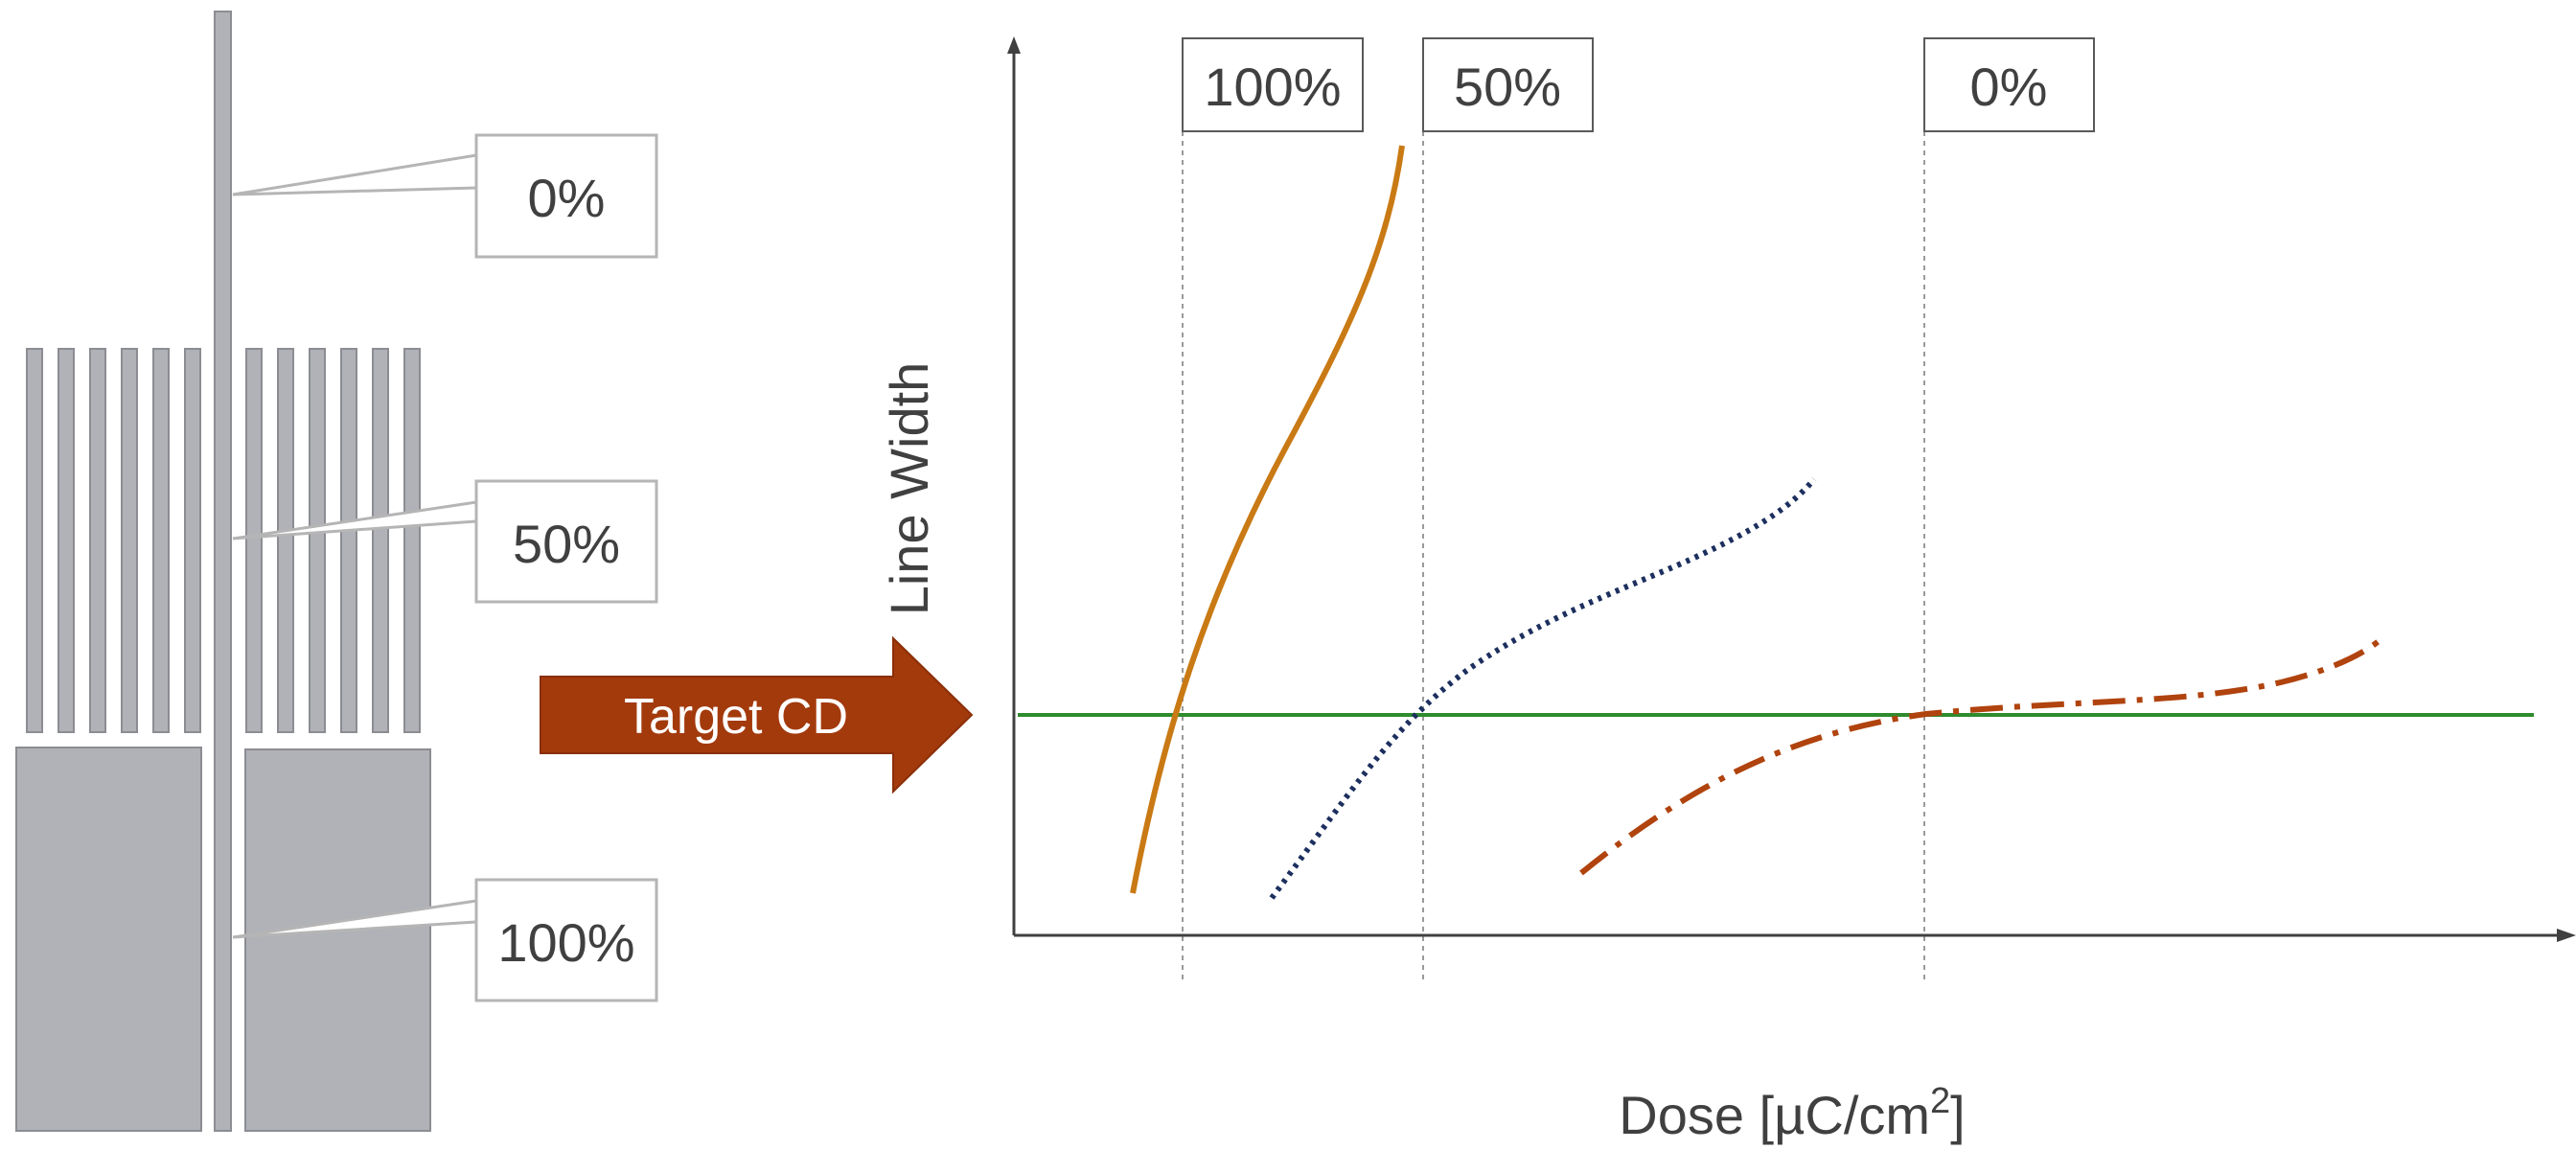 The width and height of the screenshot is (2576, 1150). What do you see at coordinates (1272, 87) in the screenshot?
I see `density-label: 100%` at bounding box center [1272, 87].